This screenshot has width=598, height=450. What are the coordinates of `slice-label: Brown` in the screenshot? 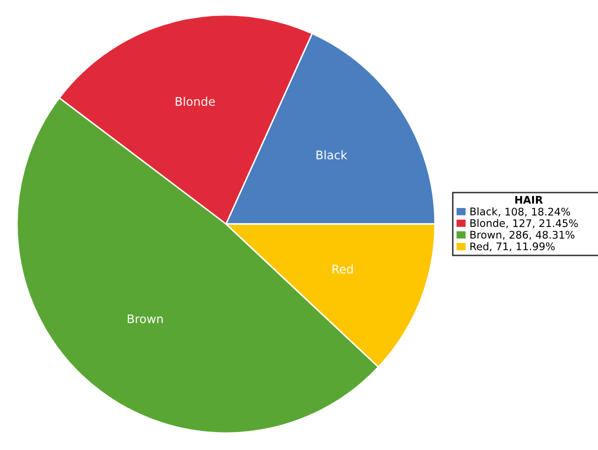 It's located at (145, 319).